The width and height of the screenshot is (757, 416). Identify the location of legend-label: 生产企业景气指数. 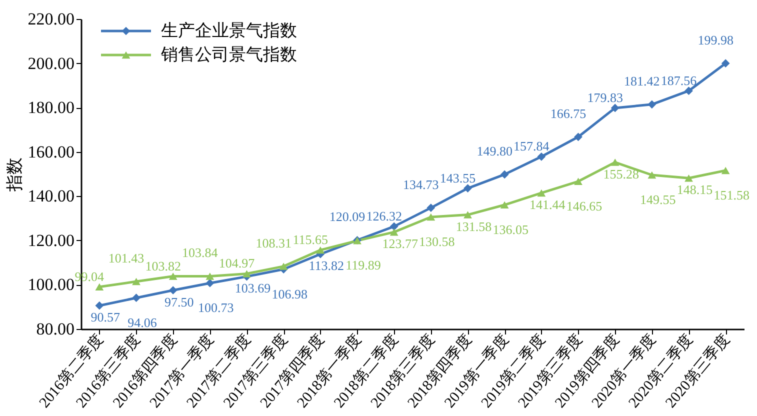
(229, 30).